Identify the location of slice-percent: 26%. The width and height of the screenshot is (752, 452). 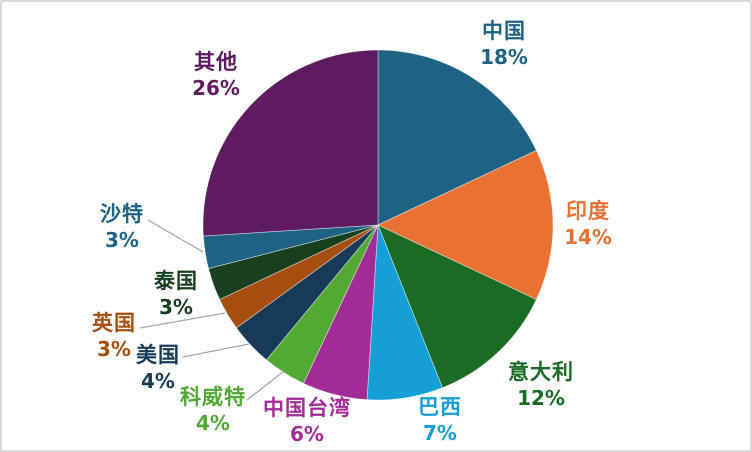
(216, 88).